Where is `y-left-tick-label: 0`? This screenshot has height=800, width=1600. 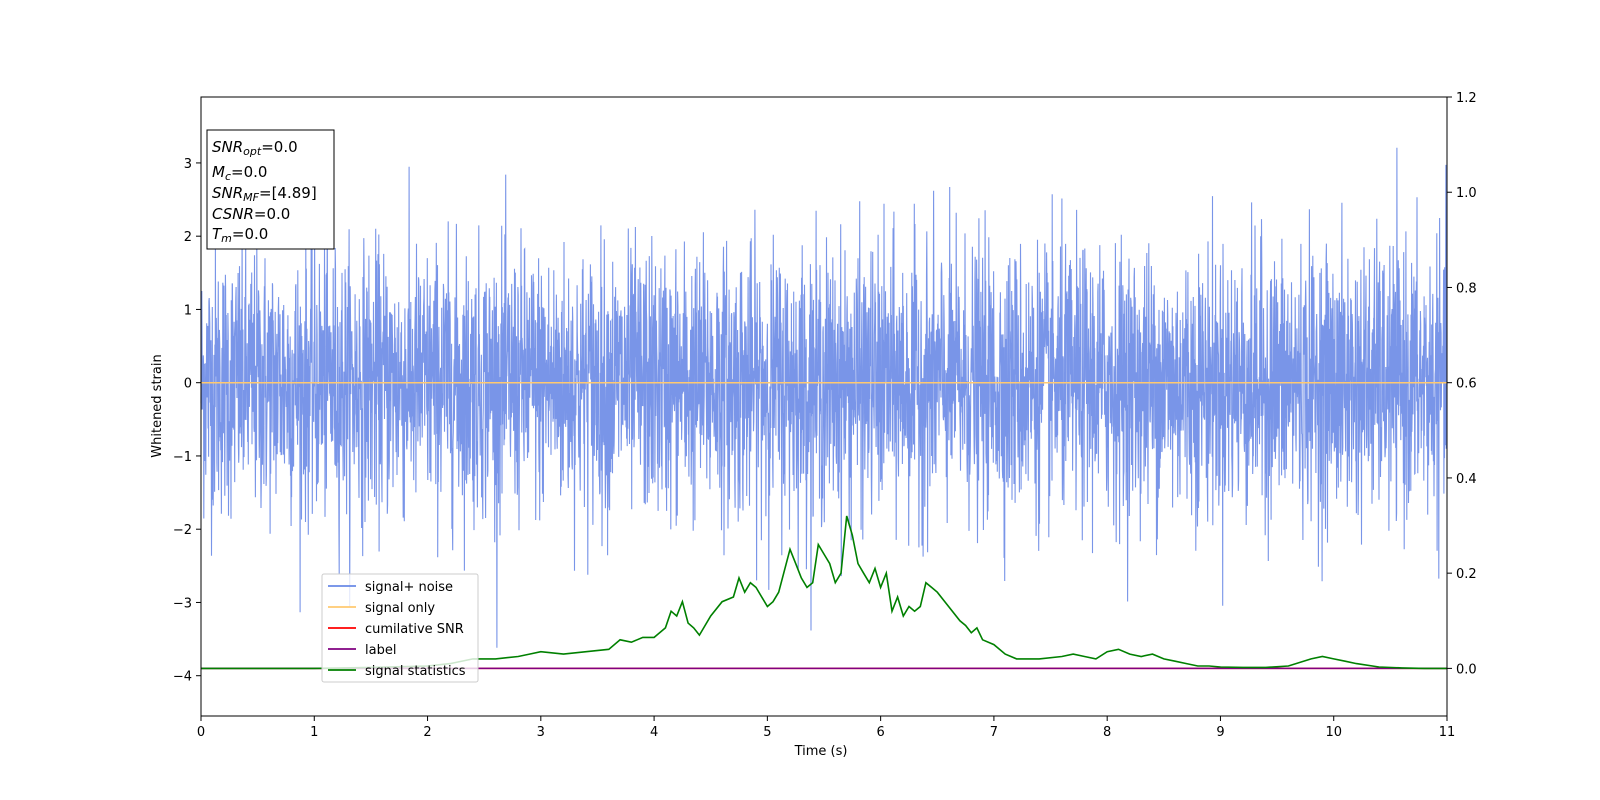
y-left-tick-label: 0 is located at coordinates (188, 384).